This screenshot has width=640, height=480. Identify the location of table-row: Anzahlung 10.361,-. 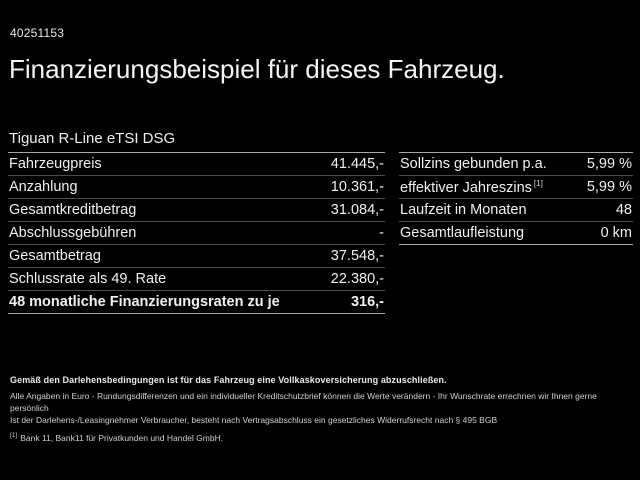
(196, 187).